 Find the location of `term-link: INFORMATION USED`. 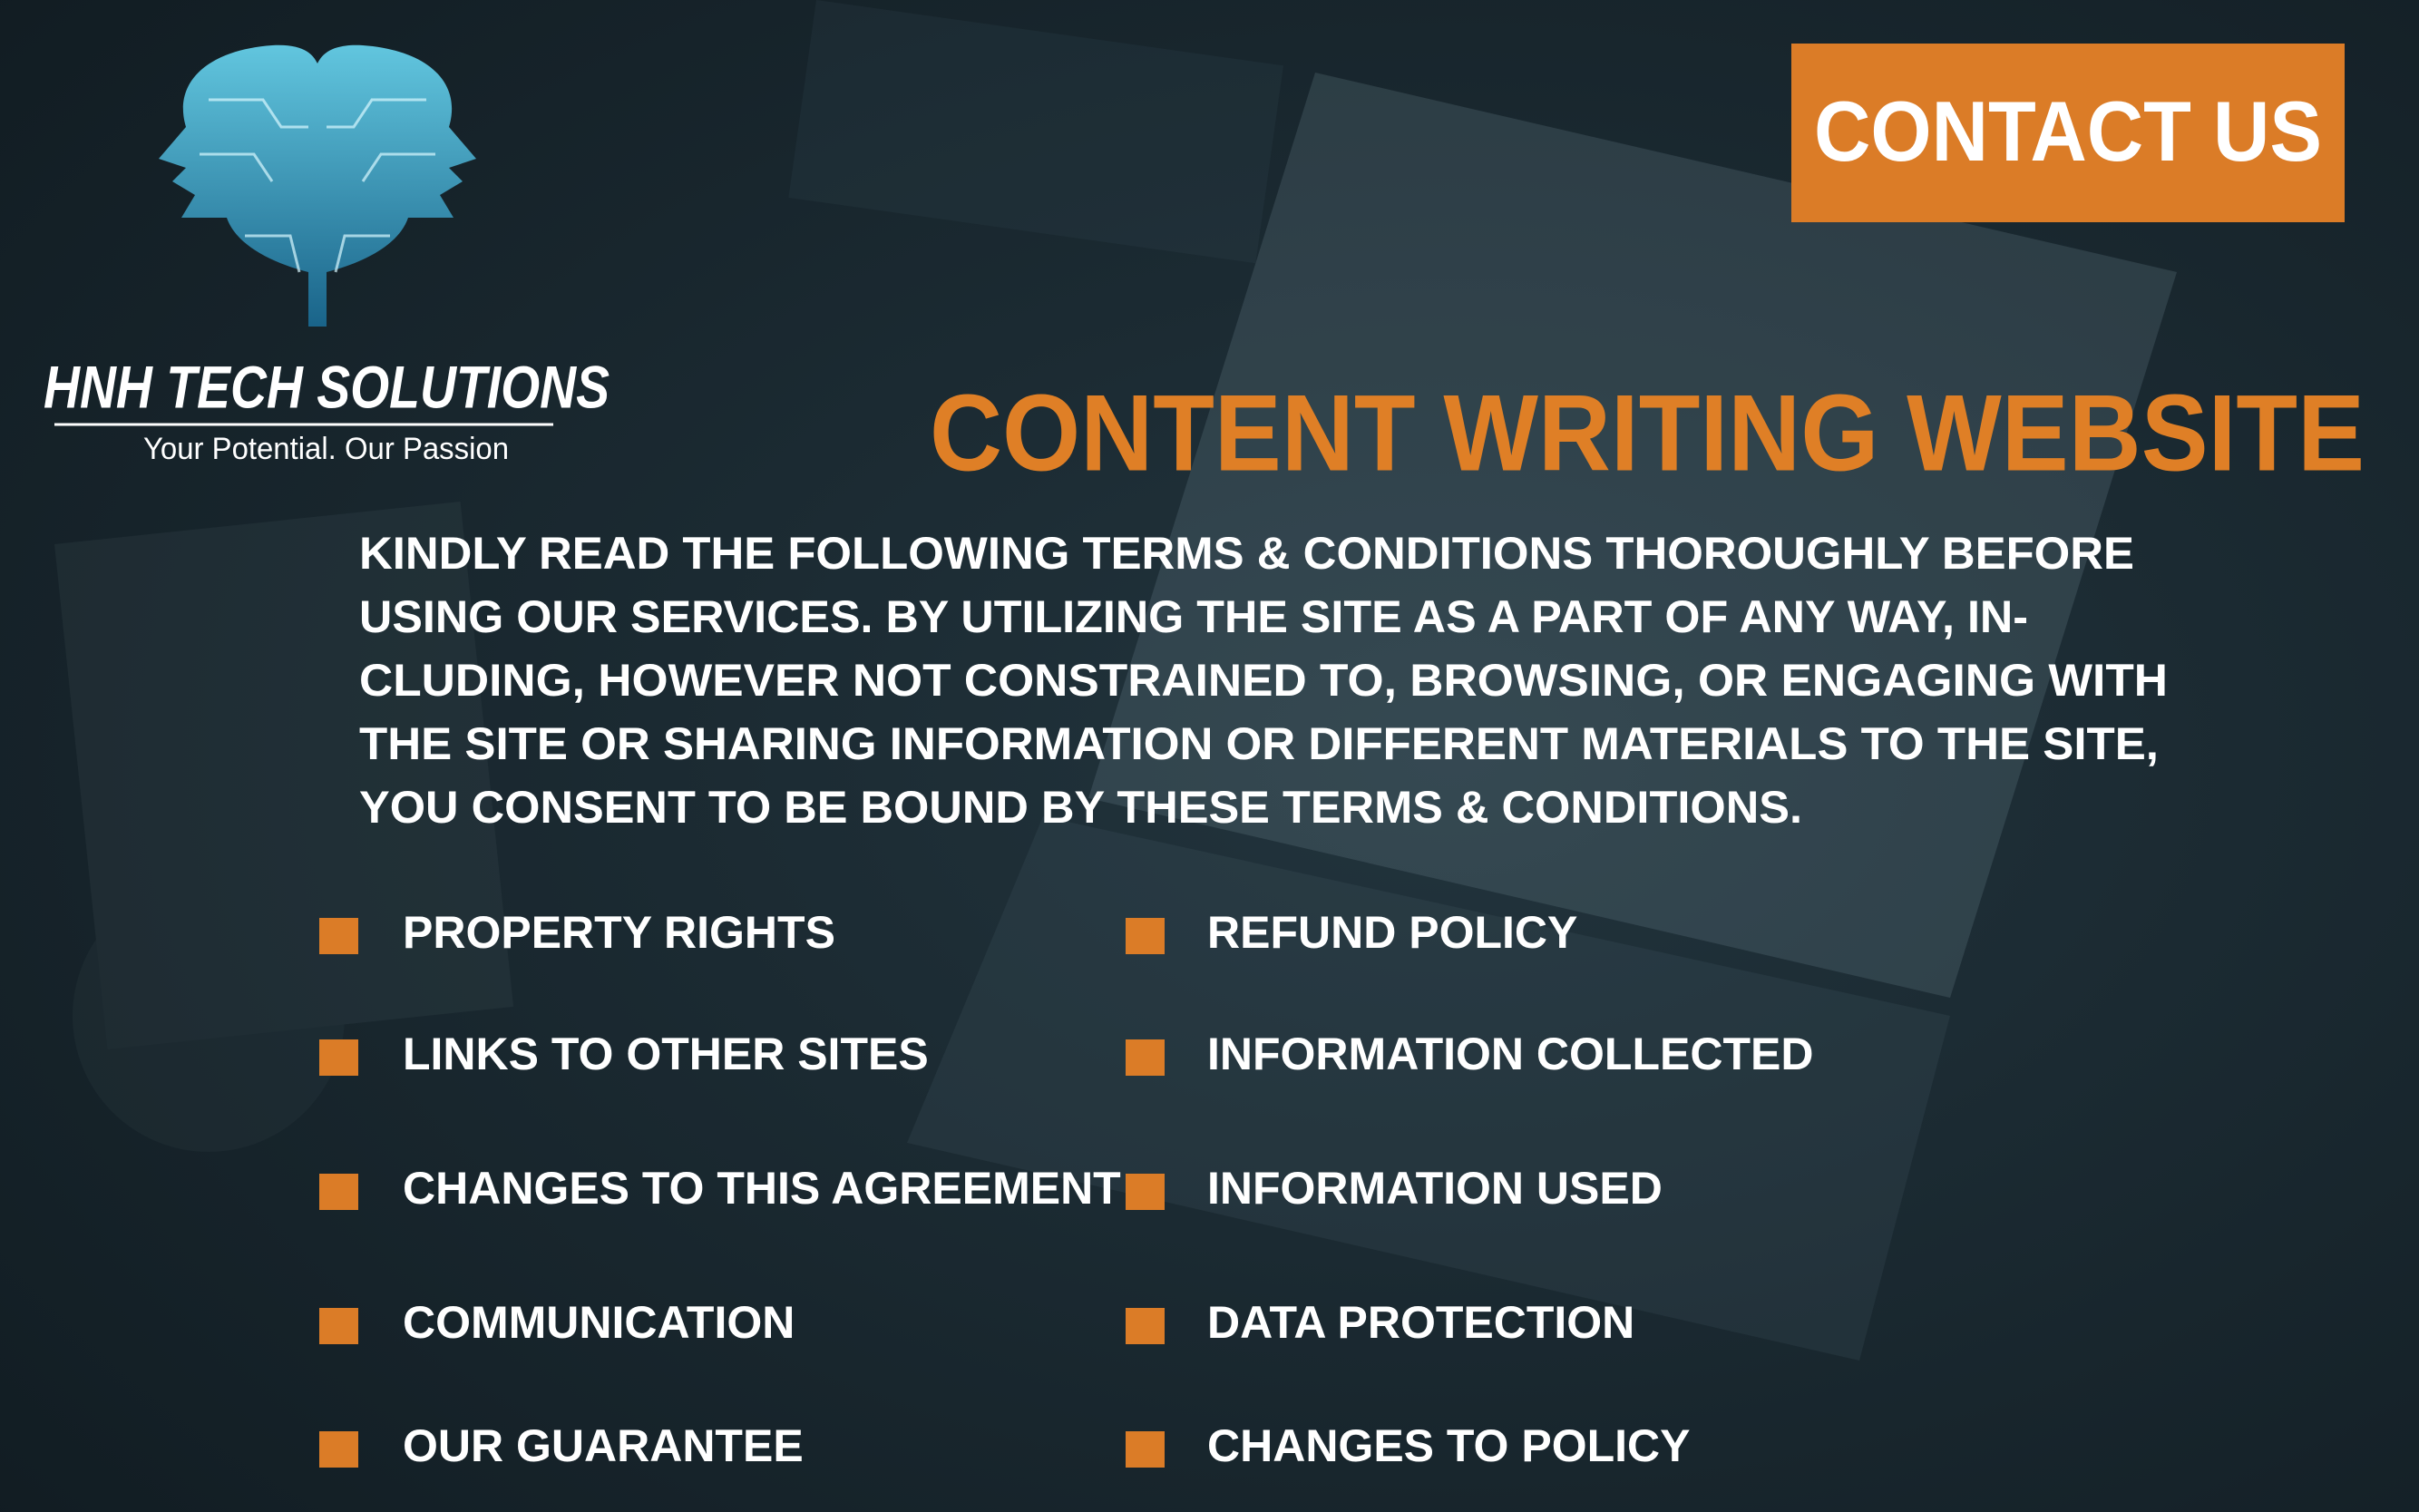

term-link: INFORMATION USED is located at coordinates (1435, 1188).